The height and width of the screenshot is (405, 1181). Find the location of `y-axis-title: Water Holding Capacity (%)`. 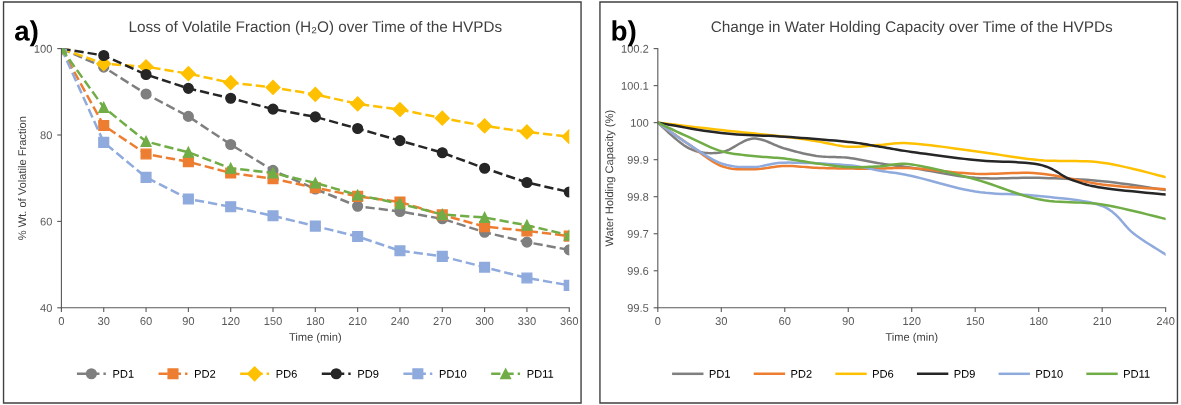

y-axis-title: Water Holding Capacity (%) is located at coordinates (610, 178).